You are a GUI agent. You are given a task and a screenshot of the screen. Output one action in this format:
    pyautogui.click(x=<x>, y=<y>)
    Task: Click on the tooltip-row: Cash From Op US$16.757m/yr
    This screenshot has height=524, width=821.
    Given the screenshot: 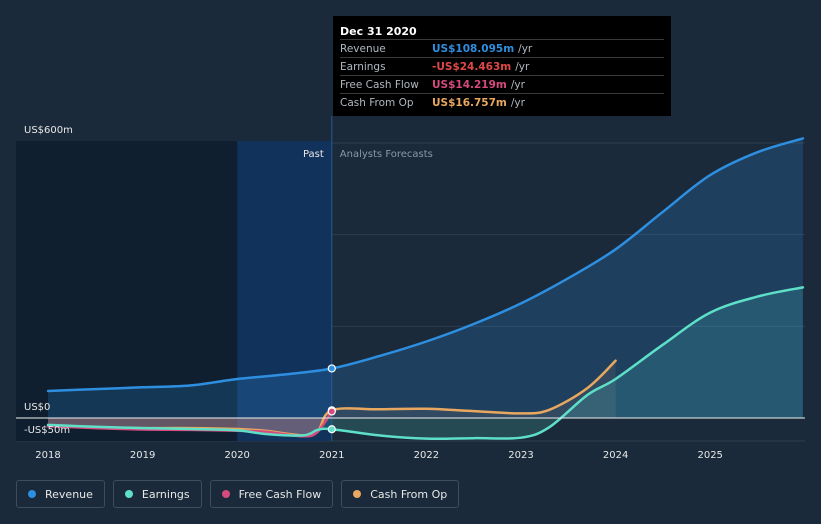 What is the action you would take?
    pyautogui.click(x=502, y=102)
    